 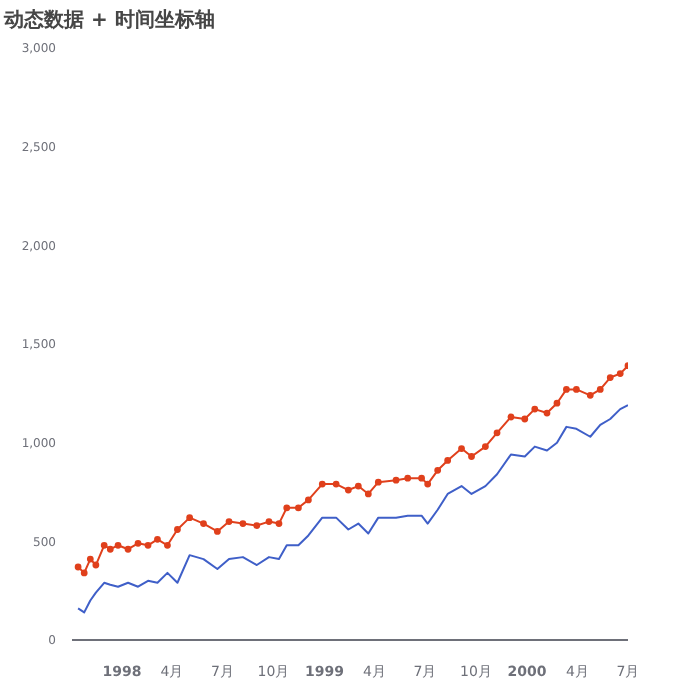 I want to click on chart-title: 动态数据 + 时间坐标轴, so click(x=109, y=20).